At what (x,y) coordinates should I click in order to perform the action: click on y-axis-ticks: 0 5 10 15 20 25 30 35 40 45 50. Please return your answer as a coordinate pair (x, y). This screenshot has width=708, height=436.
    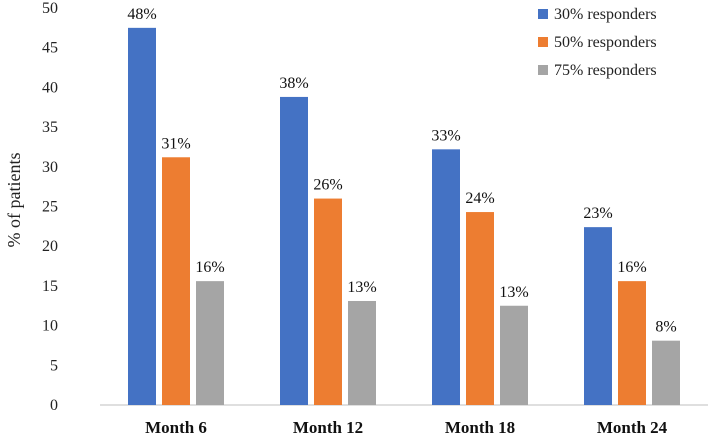
    Looking at the image, I should click on (50, 207).